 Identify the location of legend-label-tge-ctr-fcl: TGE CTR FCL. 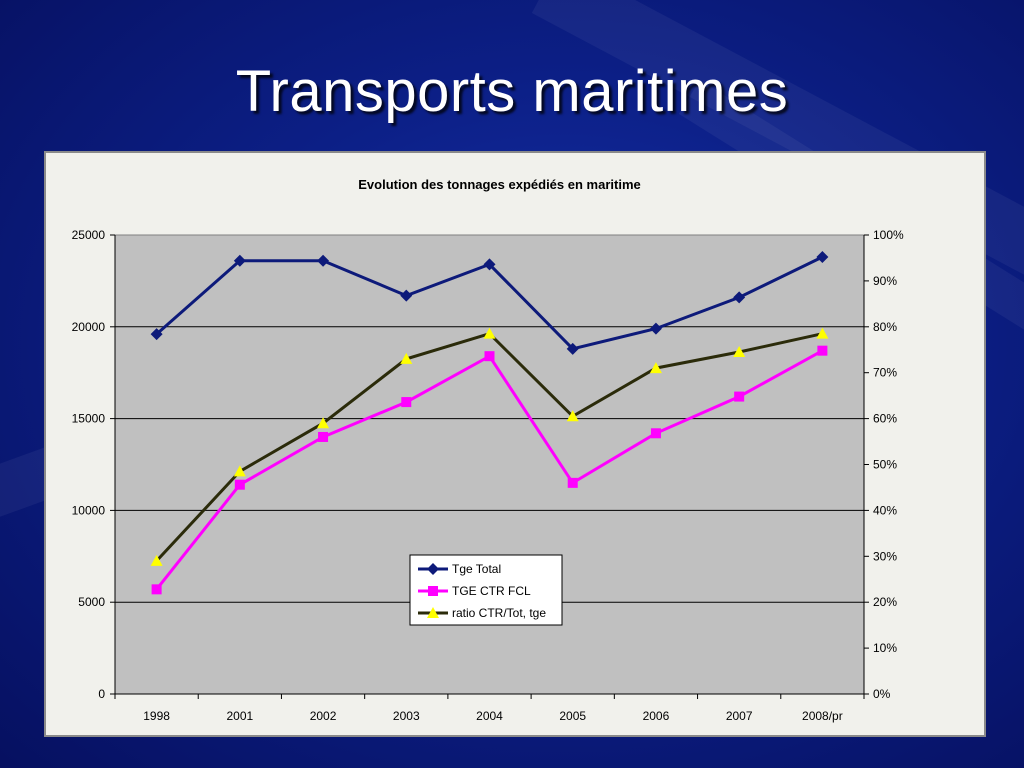
(491, 591).